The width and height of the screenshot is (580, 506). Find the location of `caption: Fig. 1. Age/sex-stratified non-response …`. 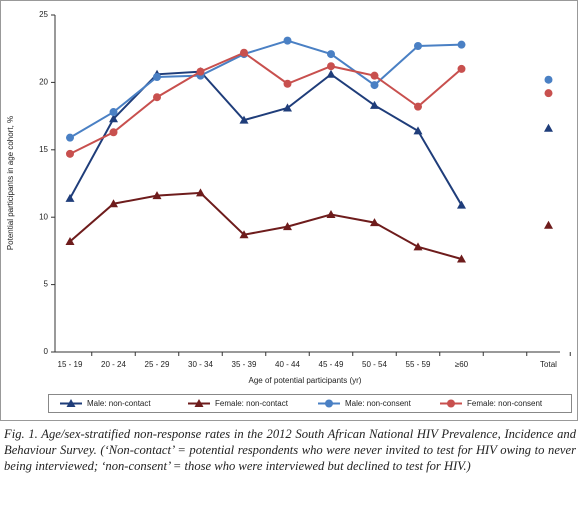

caption: Fig. 1. Age/sex-stratified non-response … is located at coordinates (290, 450).